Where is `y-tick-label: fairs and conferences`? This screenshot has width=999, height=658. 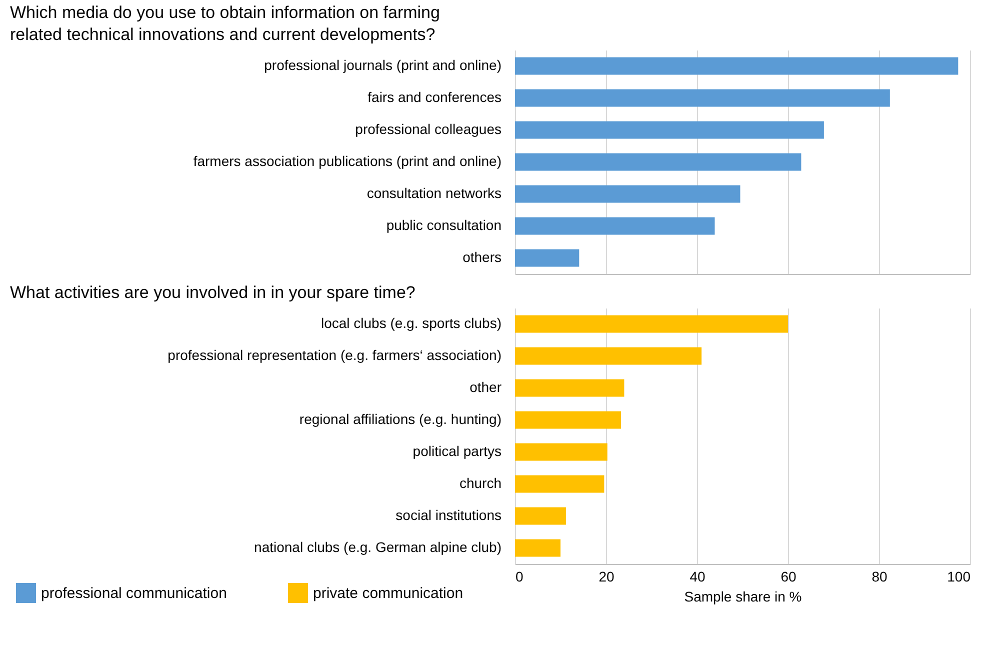
y-tick-label: fairs and conferences is located at coordinates (435, 97).